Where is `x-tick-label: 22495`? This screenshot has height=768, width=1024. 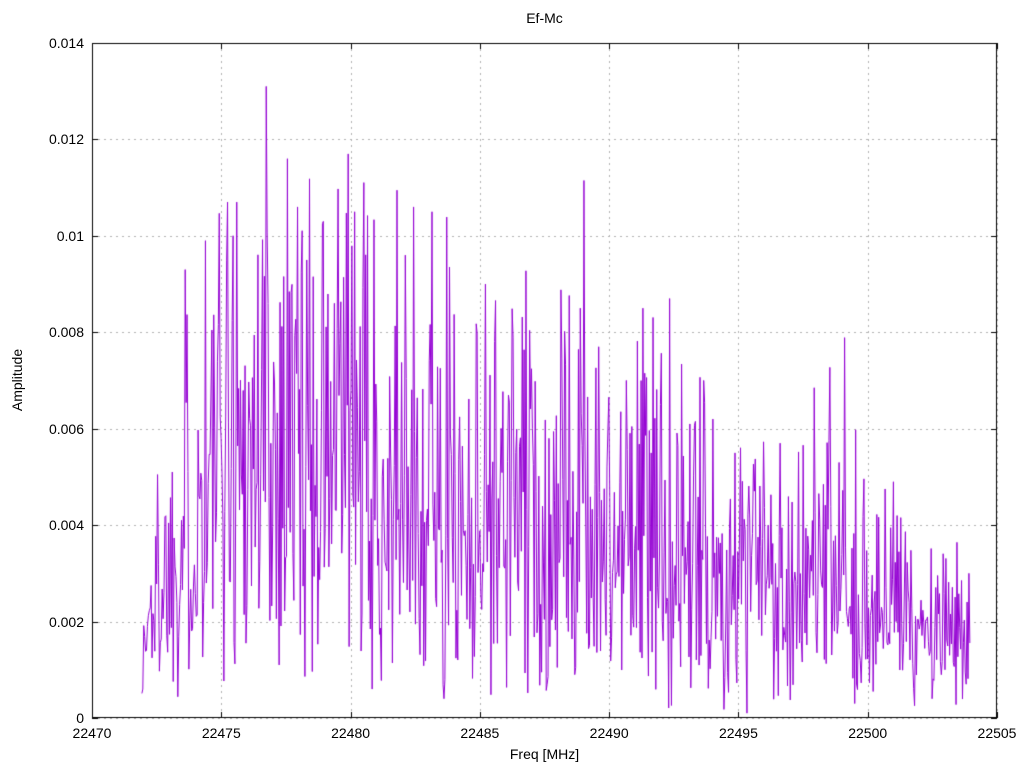
x-tick-label: 22495 is located at coordinates (738, 733).